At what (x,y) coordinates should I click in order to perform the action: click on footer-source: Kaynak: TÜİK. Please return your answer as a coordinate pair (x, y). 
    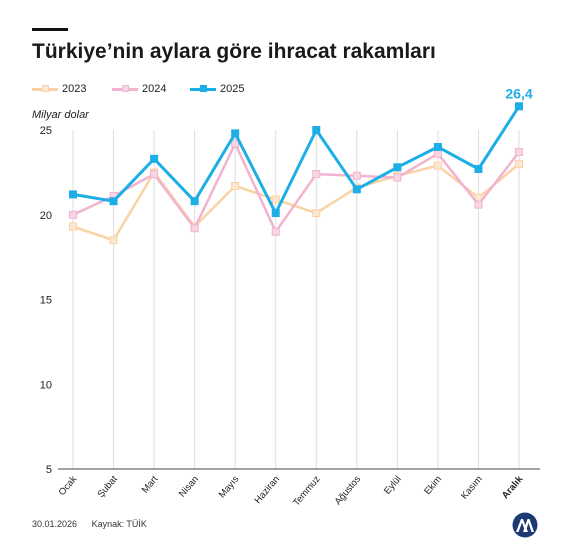
    Looking at the image, I should click on (119, 524).